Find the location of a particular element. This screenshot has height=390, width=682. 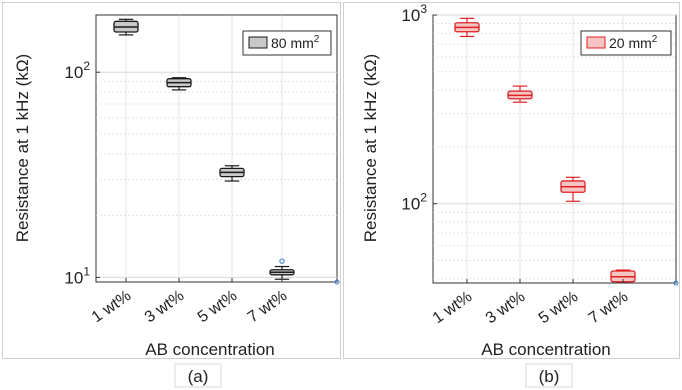

y-ticks-a: 10¹ 10² is located at coordinates (82, 173).